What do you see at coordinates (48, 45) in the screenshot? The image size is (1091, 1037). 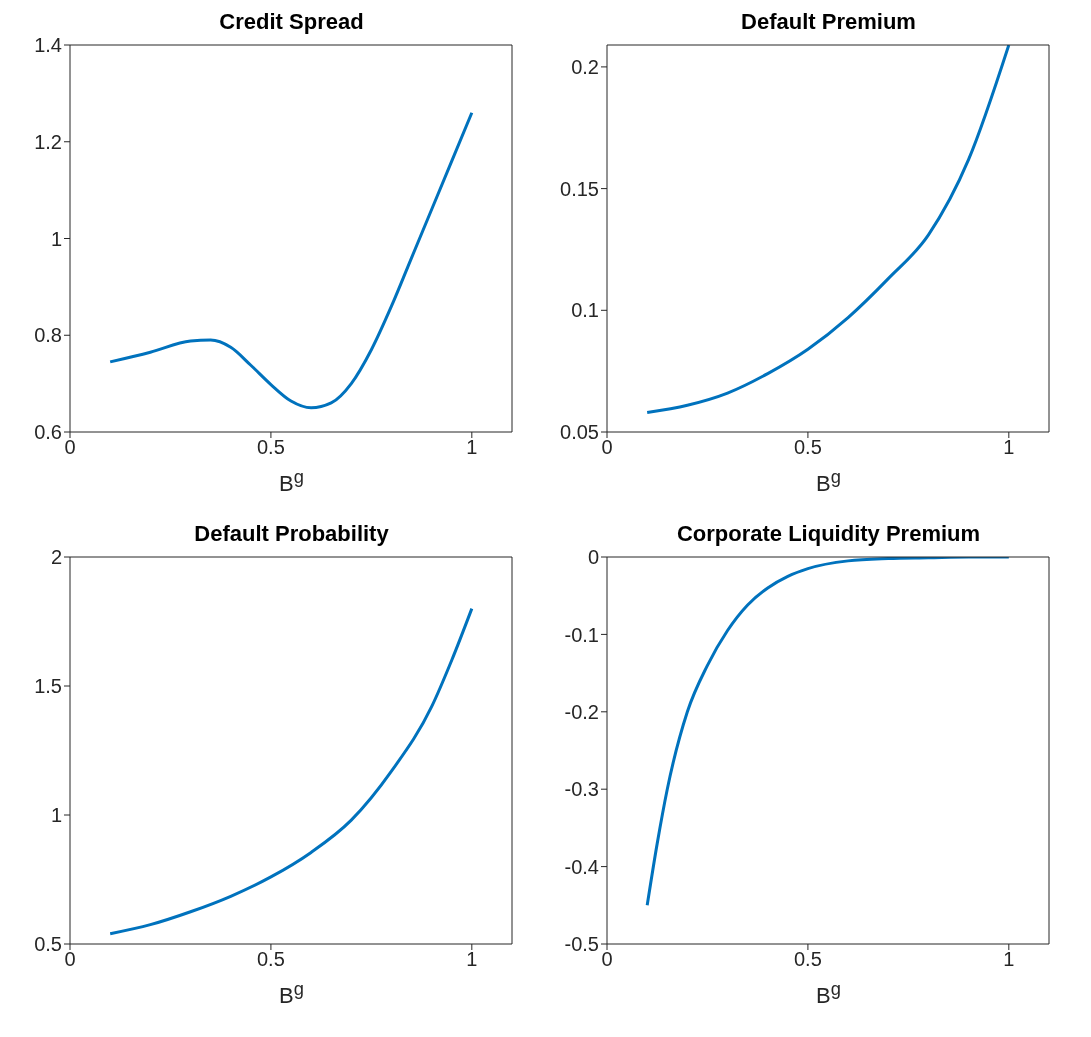 I see `y-tick-label: 1.4` at bounding box center [48, 45].